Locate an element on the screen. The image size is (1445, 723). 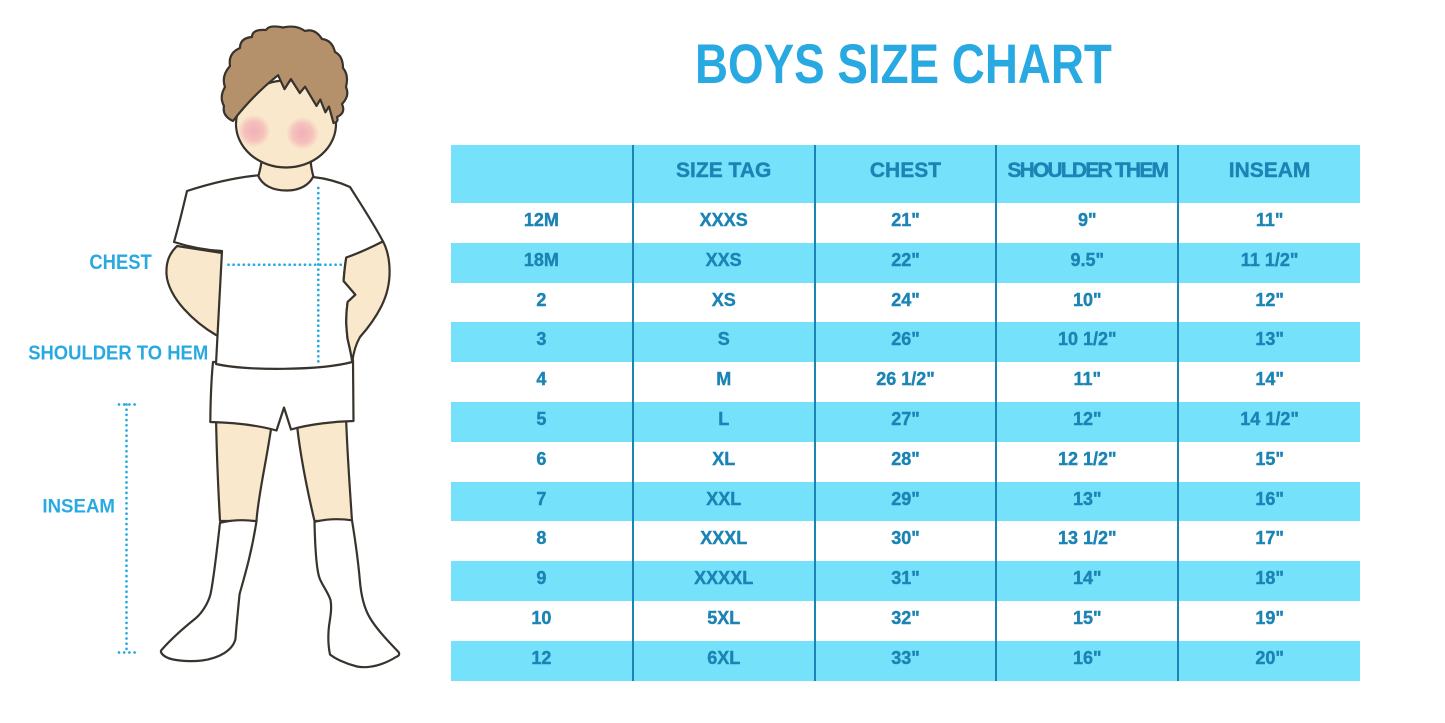
svg-text: CHEST is located at coordinates (120, 262).